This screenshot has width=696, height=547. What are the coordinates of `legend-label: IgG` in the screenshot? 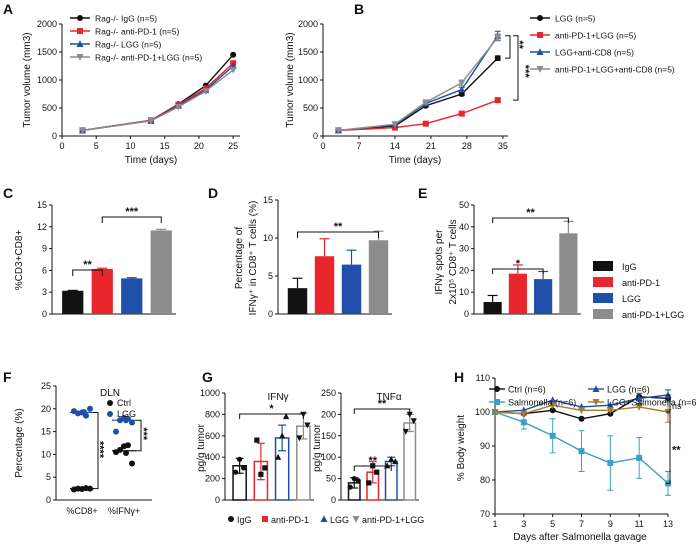 It's located at (629, 267).